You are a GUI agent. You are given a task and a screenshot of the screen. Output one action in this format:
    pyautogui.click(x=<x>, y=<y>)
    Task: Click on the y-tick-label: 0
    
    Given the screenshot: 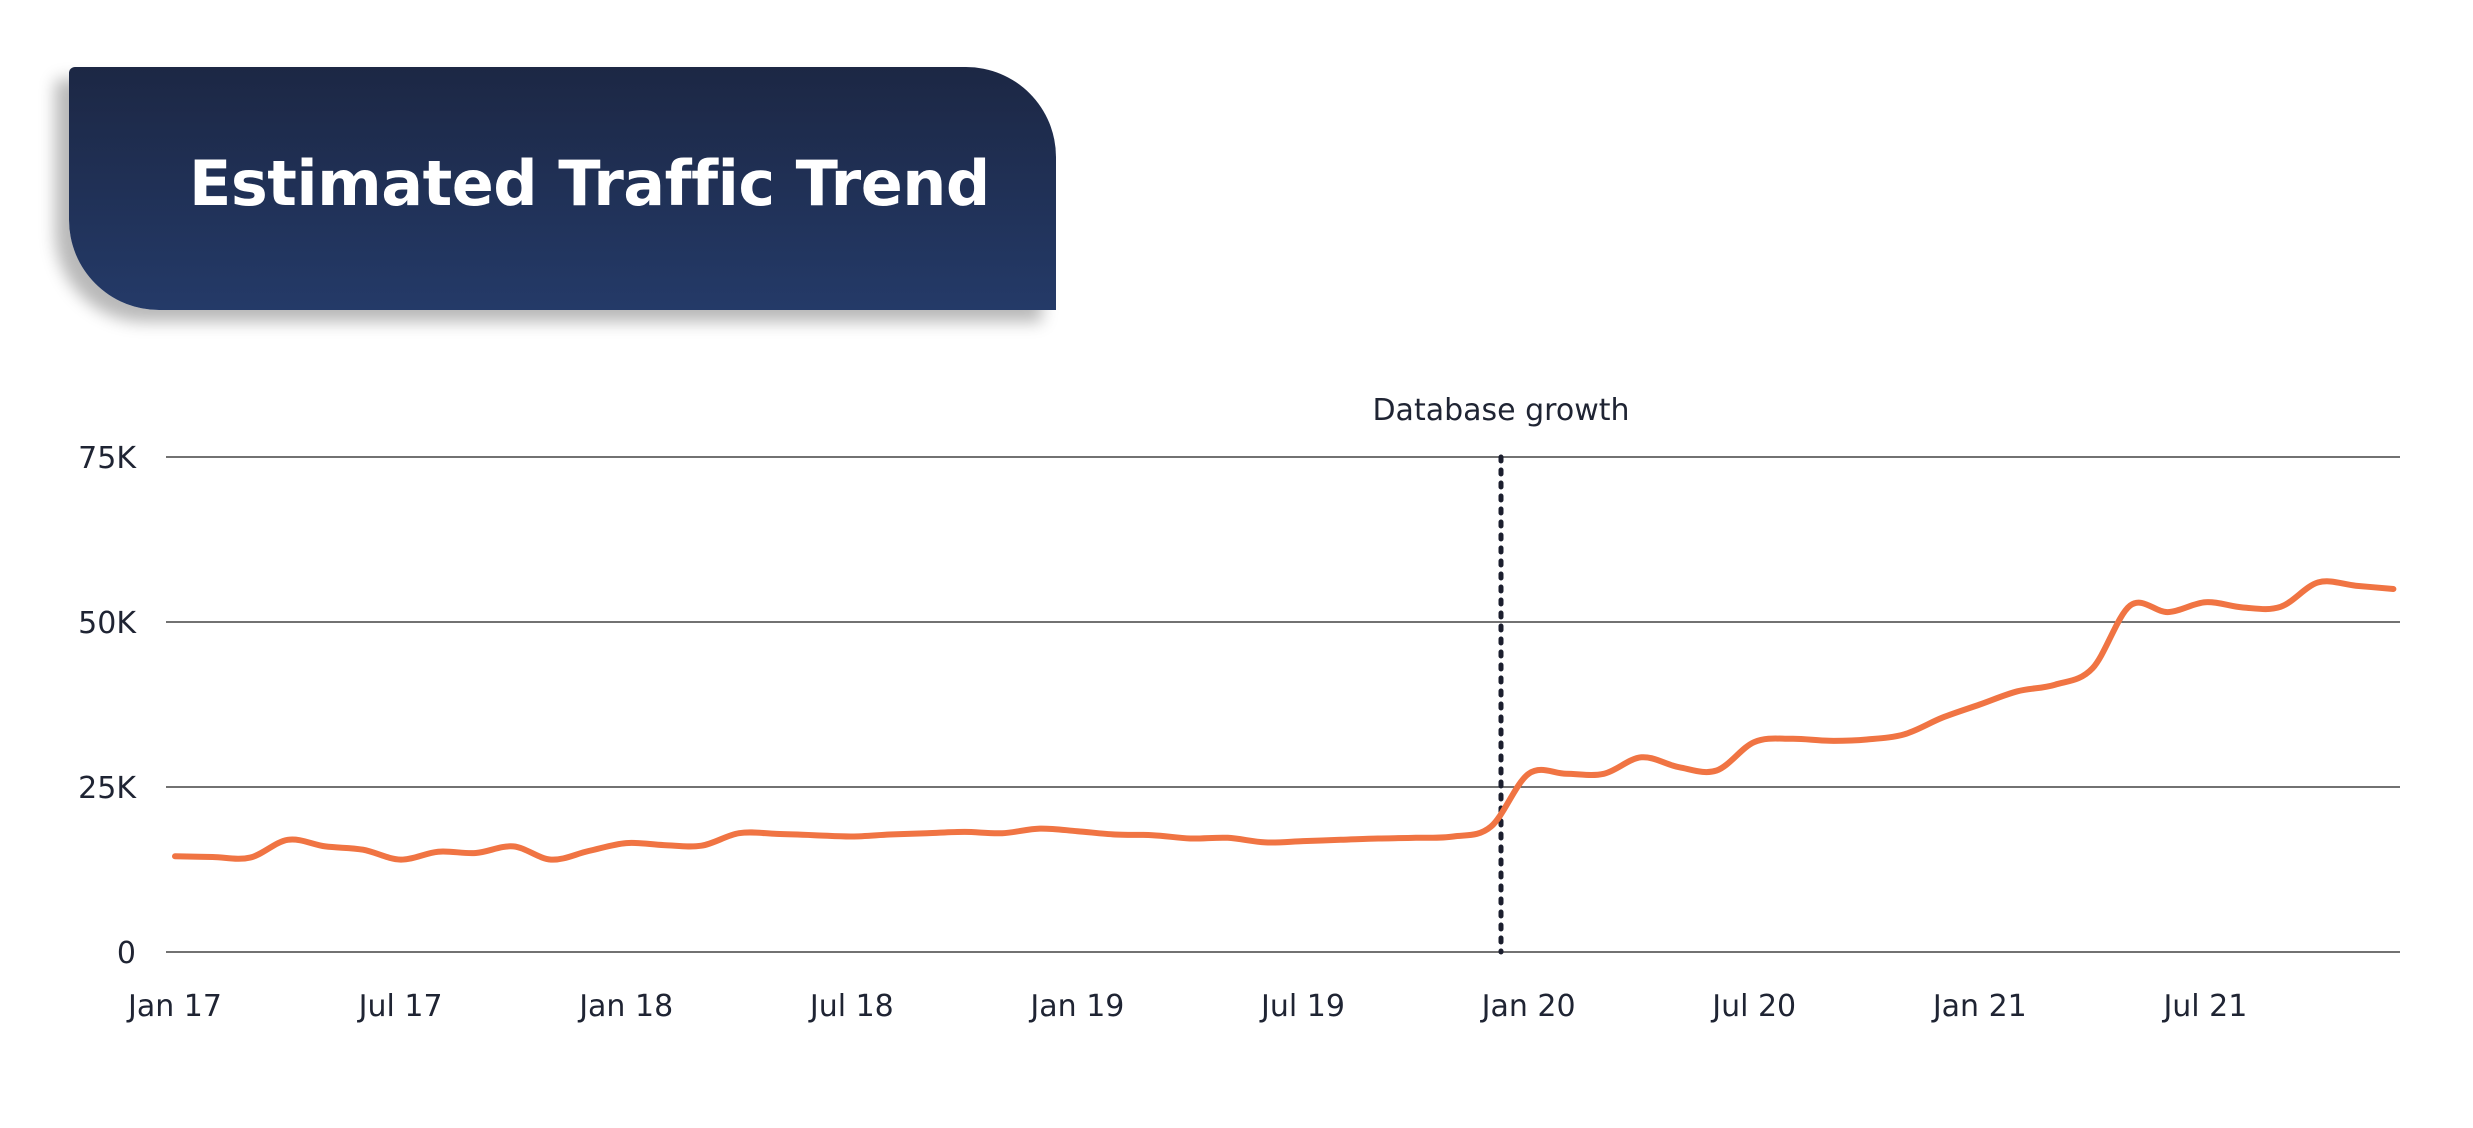 What is the action you would take?
    pyautogui.click(x=126, y=953)
    